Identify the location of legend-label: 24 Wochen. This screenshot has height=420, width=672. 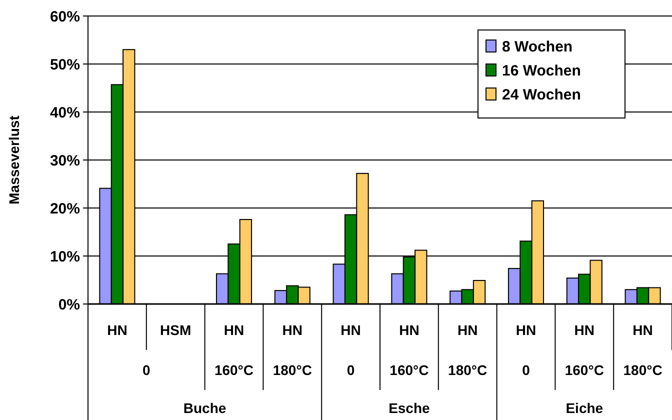
(541, 95).